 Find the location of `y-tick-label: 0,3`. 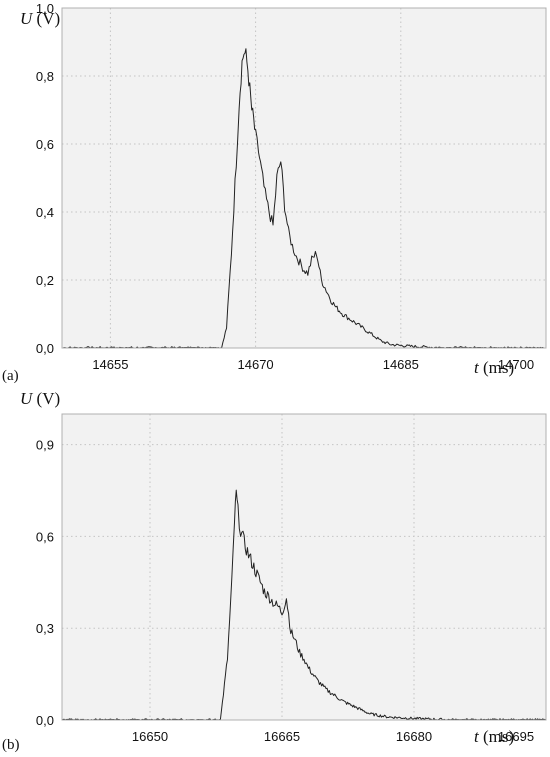

y-tick-label: 0,3 is located at coordinates (45, 628).